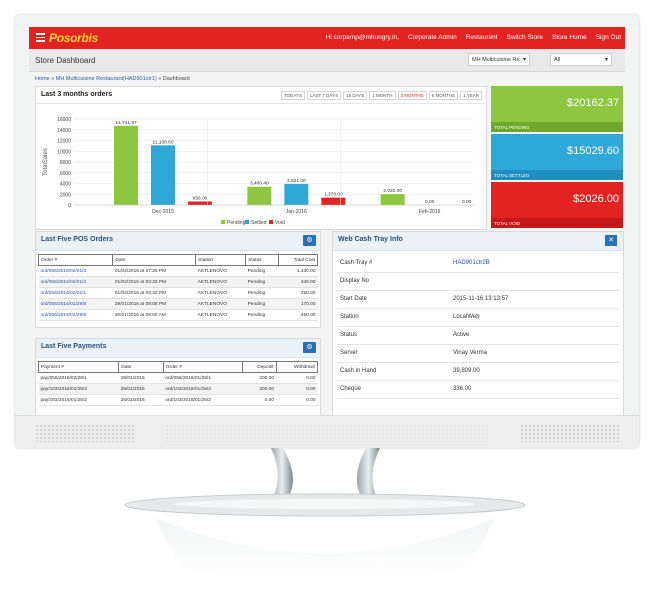 The height and width of the screenshot is (589, 650). What do you see at coordinates (470, 353) in the screenshot?
I see `info-value: Vinay Verma` at bounding box center [470, 353].